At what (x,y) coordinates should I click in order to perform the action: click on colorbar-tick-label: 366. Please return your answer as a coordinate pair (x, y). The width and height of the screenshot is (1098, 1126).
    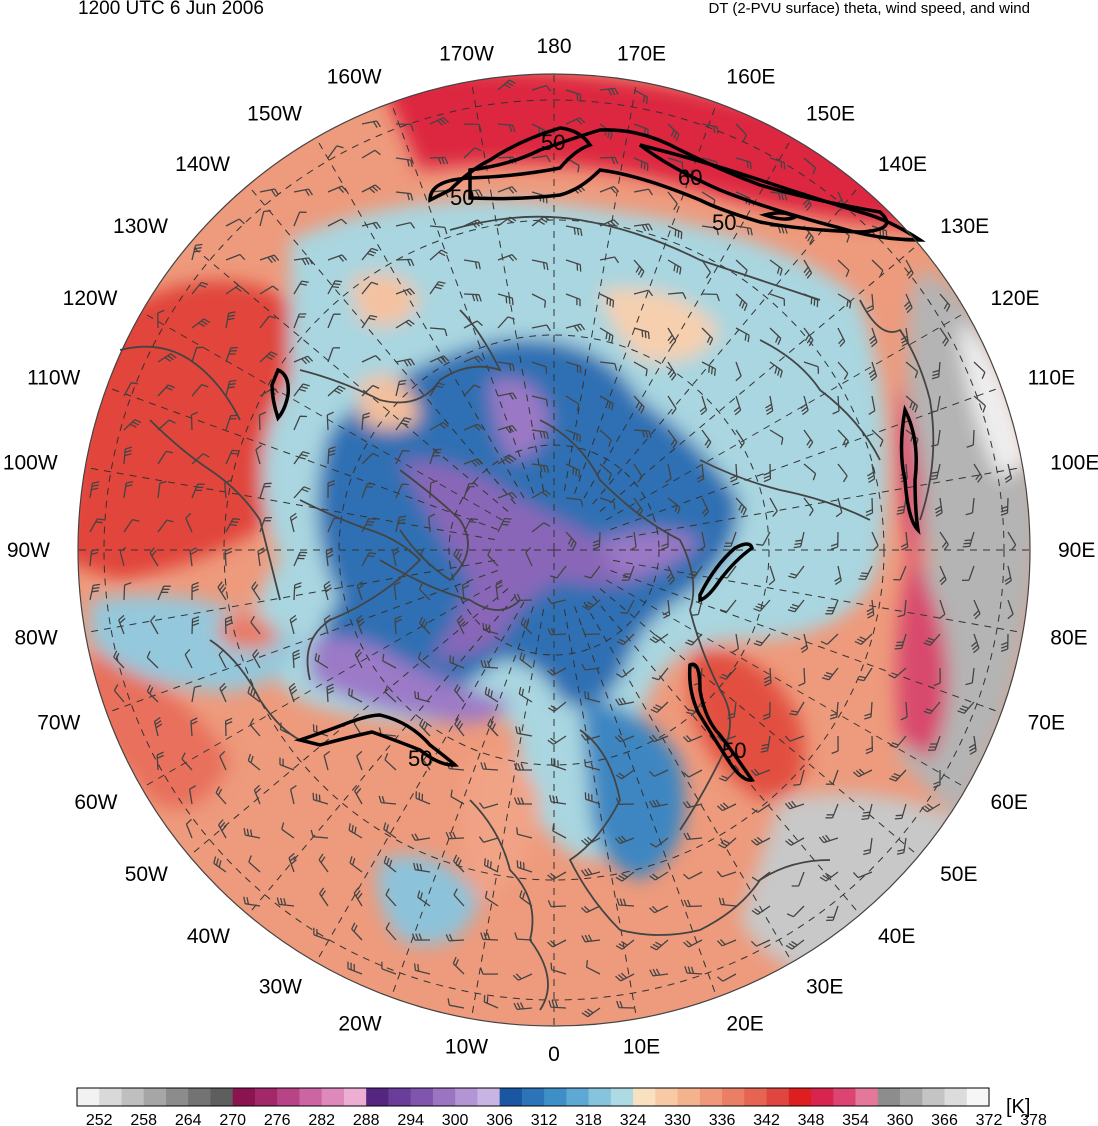
    Looking at the image, I should click on (944, 1119).